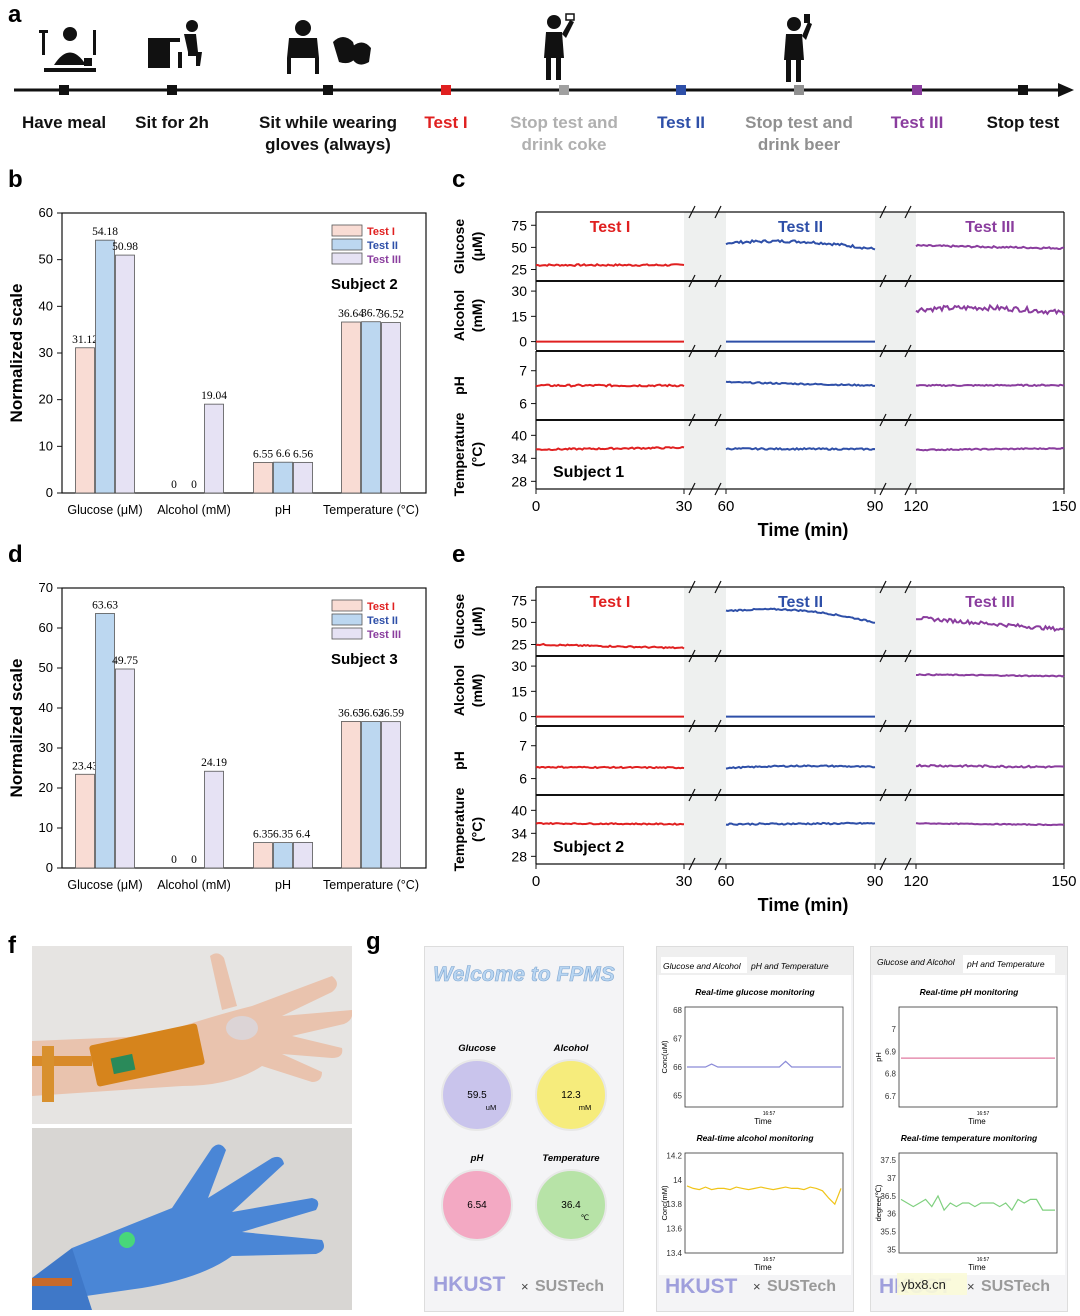 This screenshot has width=1080, height=1316. What do you see at coordinates (1009, 964) in the screenshot?
I see `tab2-ph-temperature` at bounding box center [1009, 964].